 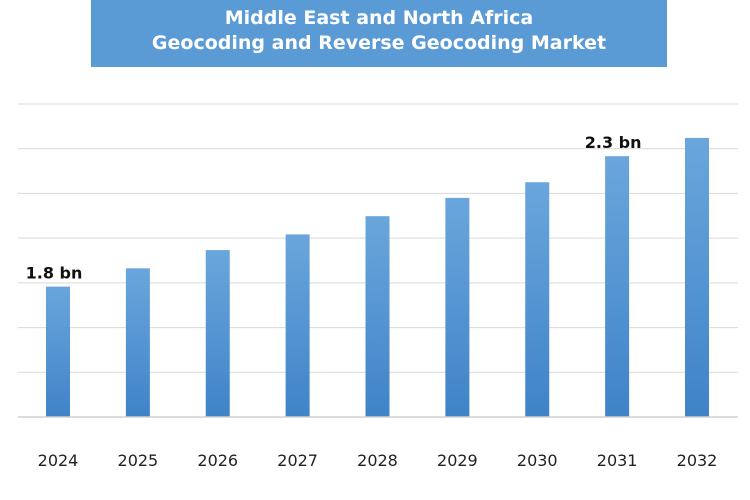 I want to click on bar-2028, so click(x=378, y=316).